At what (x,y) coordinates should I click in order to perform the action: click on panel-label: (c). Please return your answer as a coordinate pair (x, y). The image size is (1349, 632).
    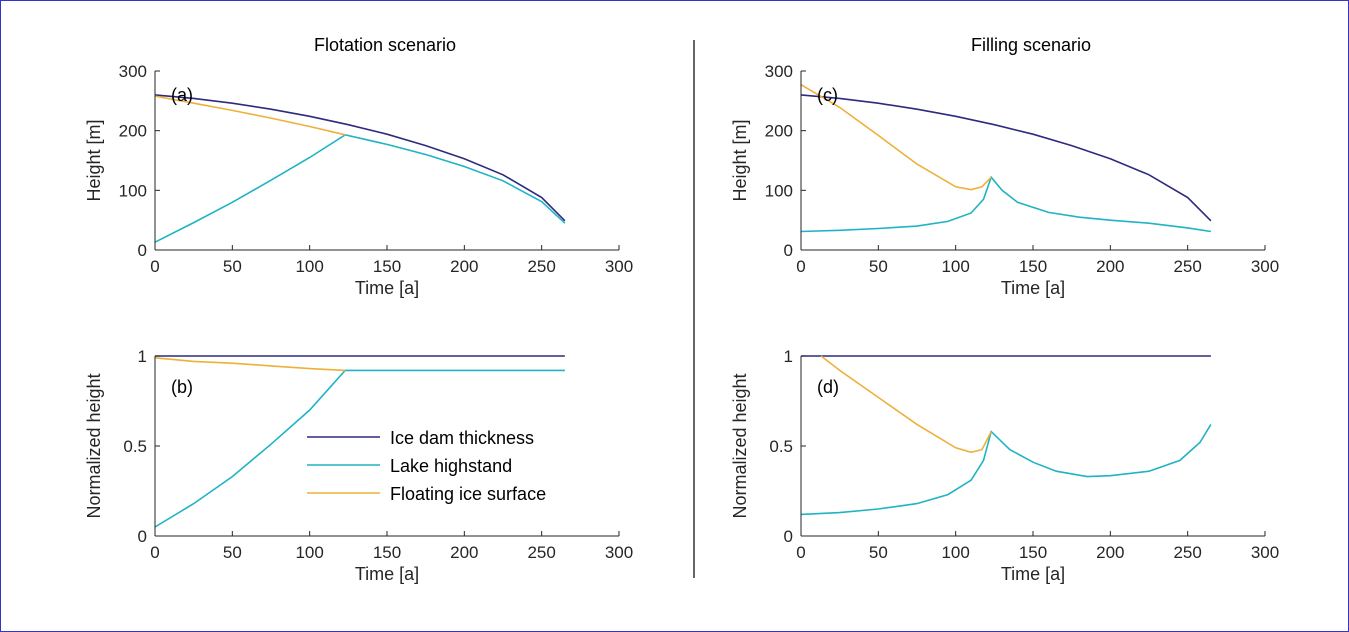
    Looking at the image, I should click on (827, 95).